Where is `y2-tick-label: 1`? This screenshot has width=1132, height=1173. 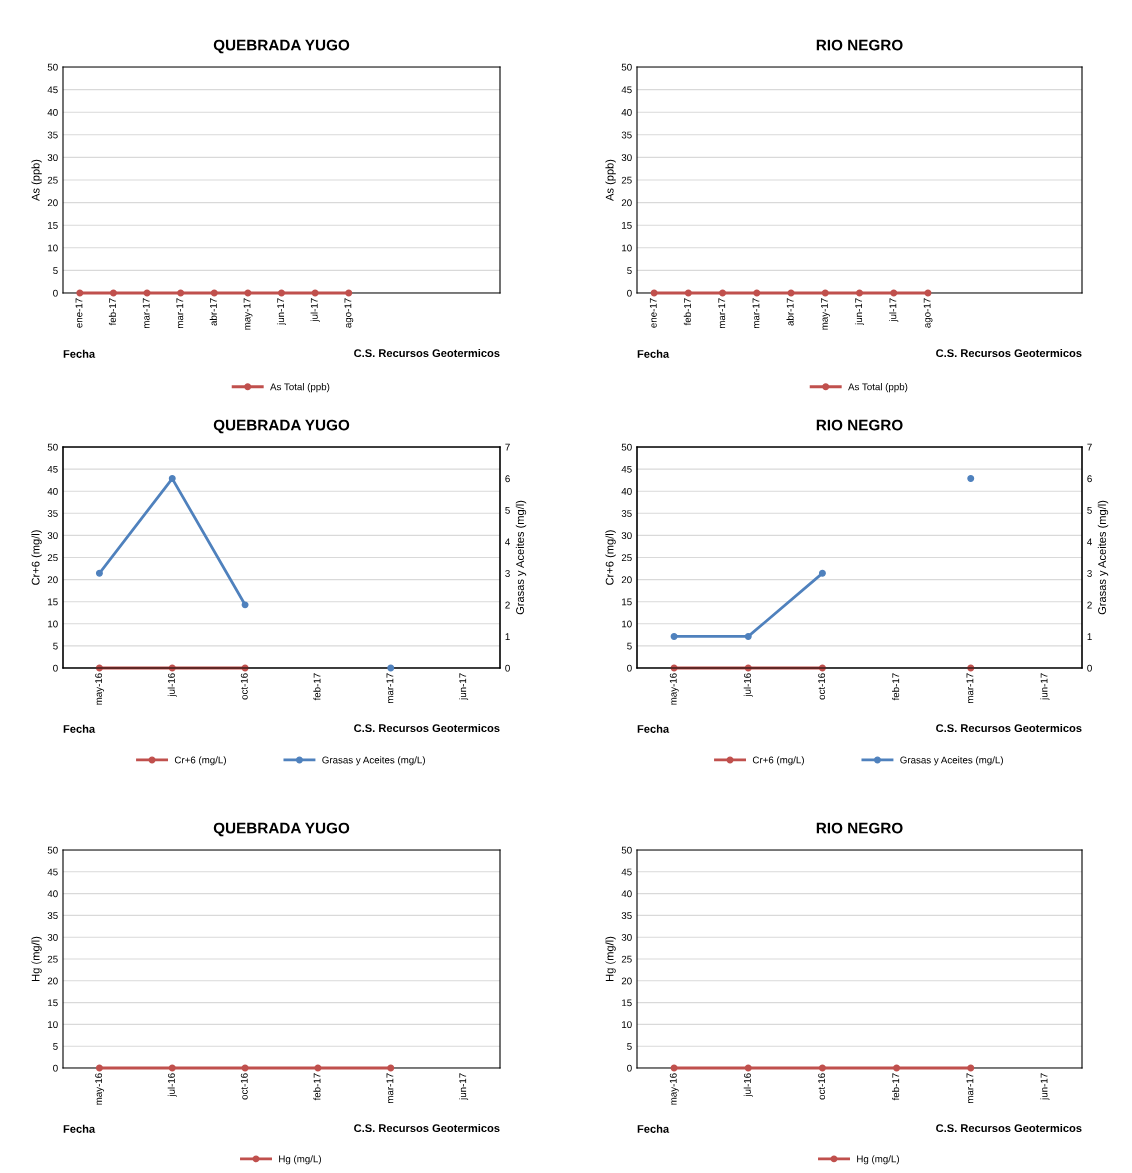
y2-tick-label: 1 is located at coordinates (507, 636).